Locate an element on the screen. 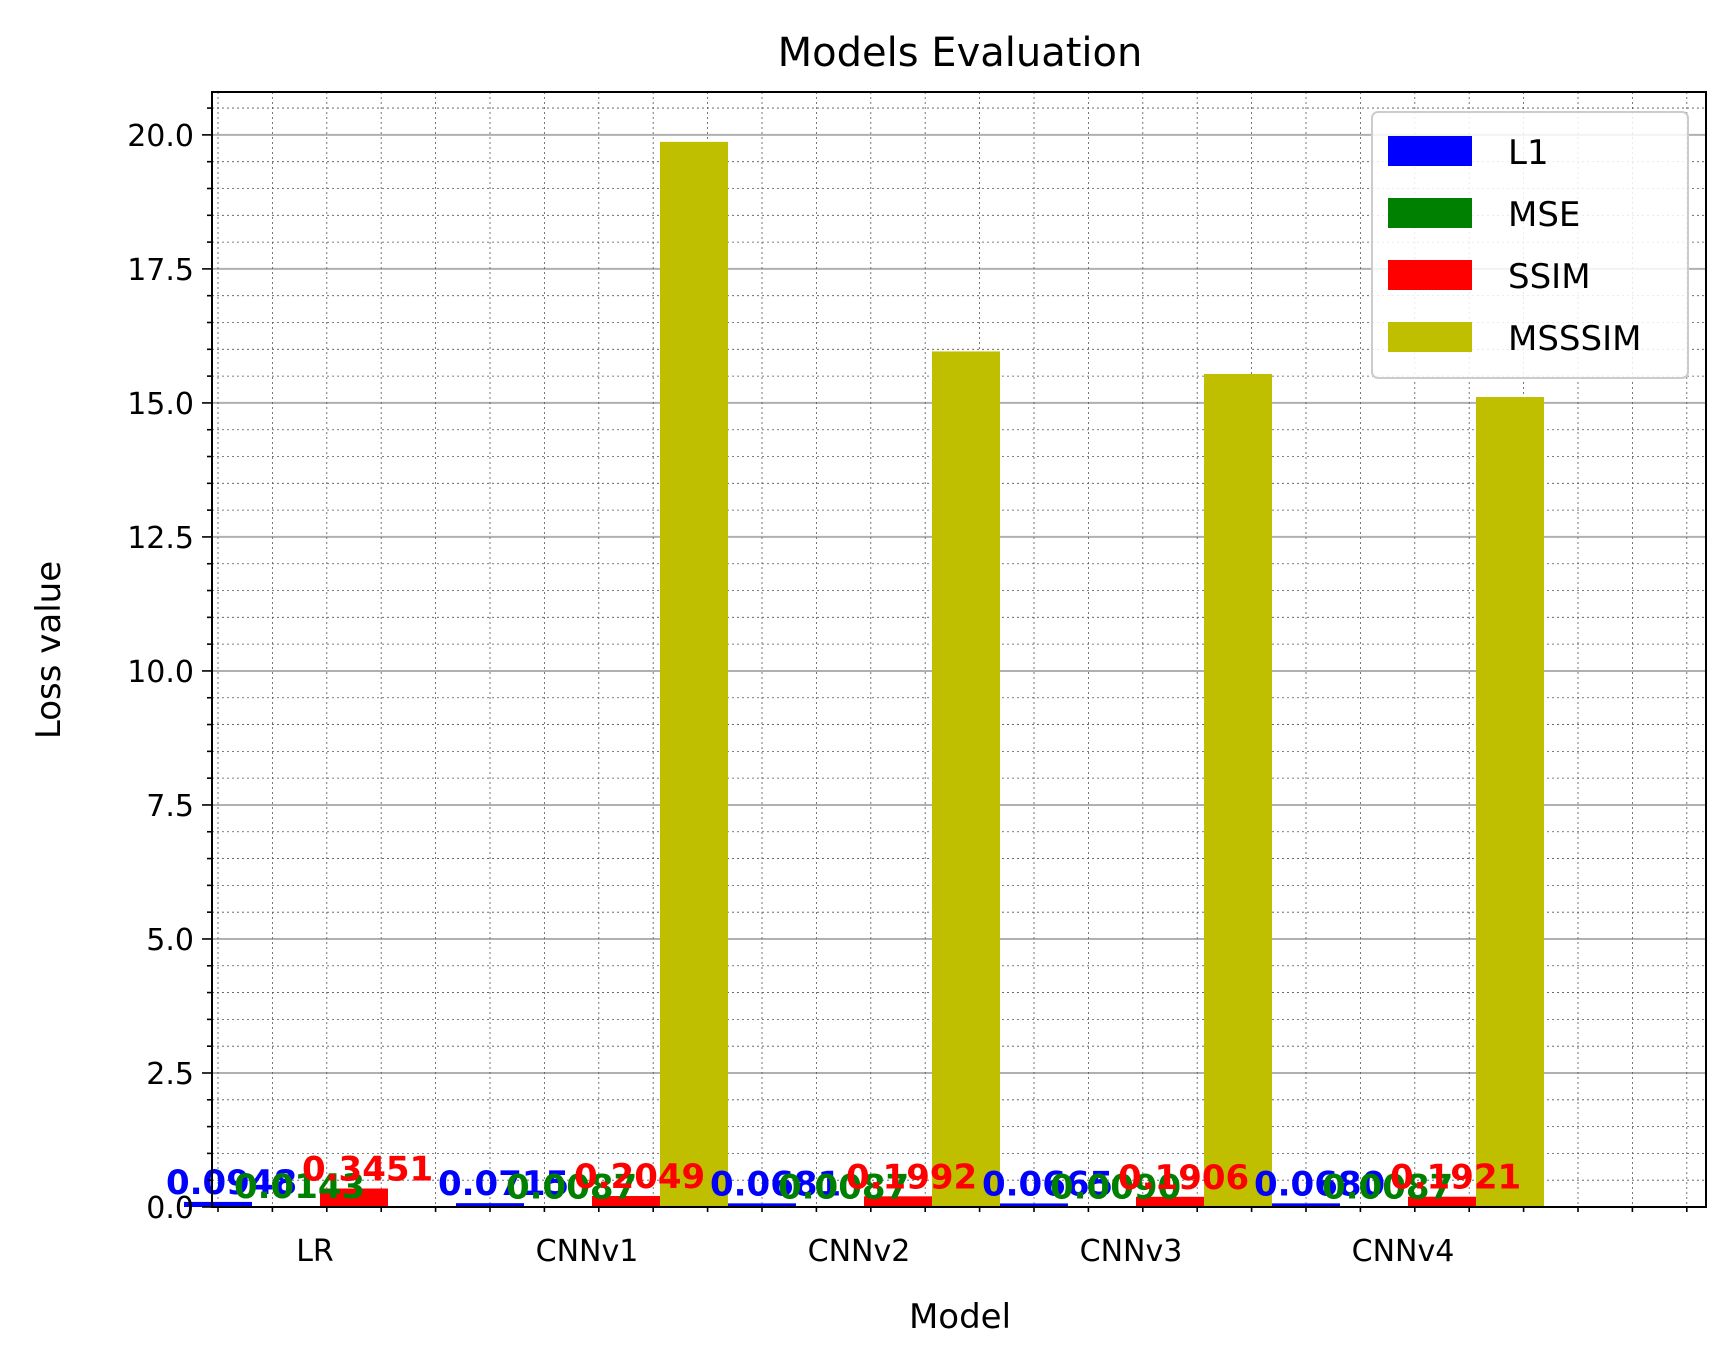  legend-label-mse: MSE is located at coordinates (1544, 215).